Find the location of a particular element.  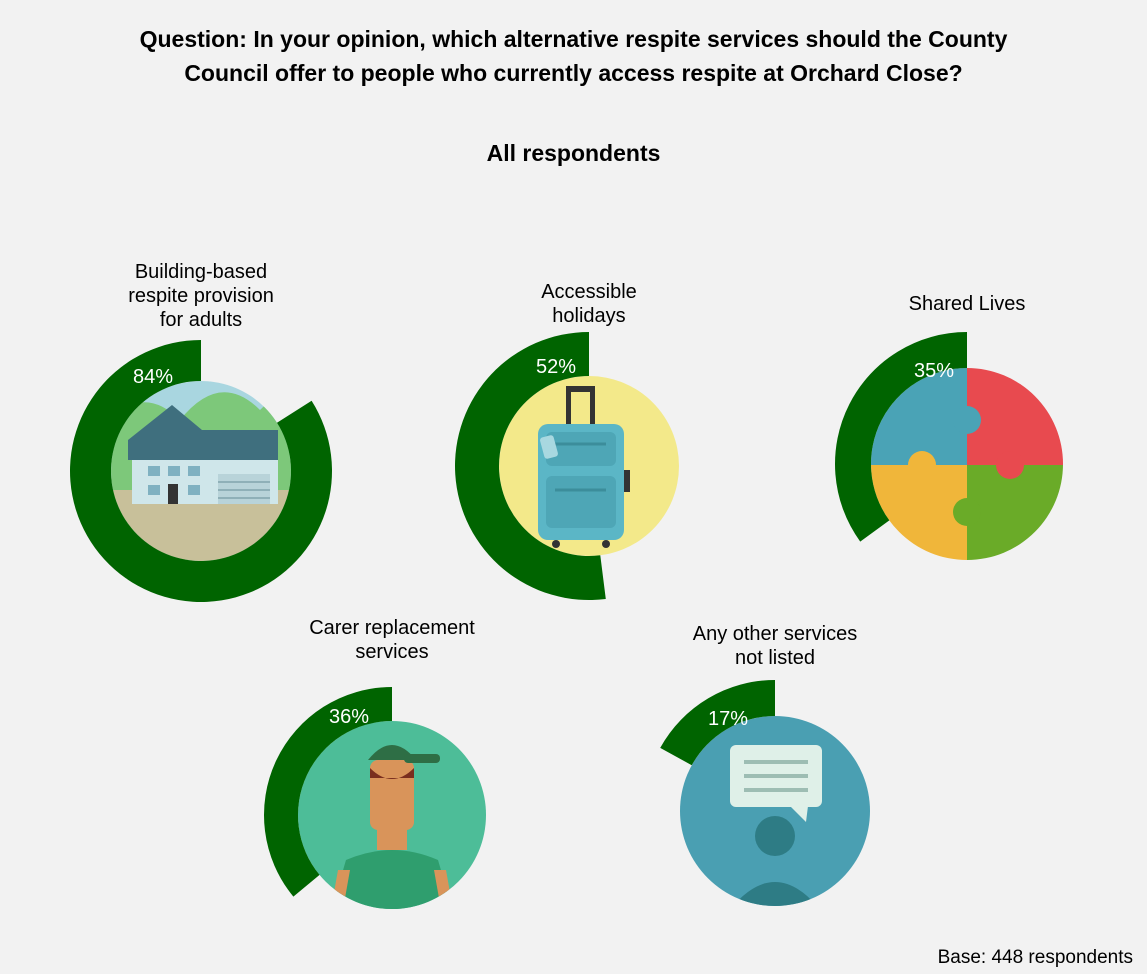

category-label-shared: Shared Lives is located at coordinates (967, 304).